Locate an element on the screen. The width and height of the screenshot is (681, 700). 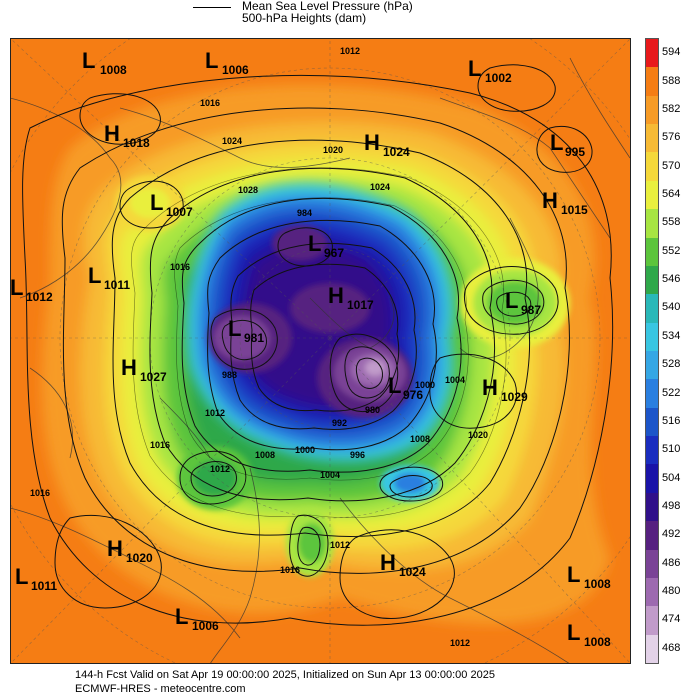
colorbar-tick-label: 492 is located at coordinates (671, 534).